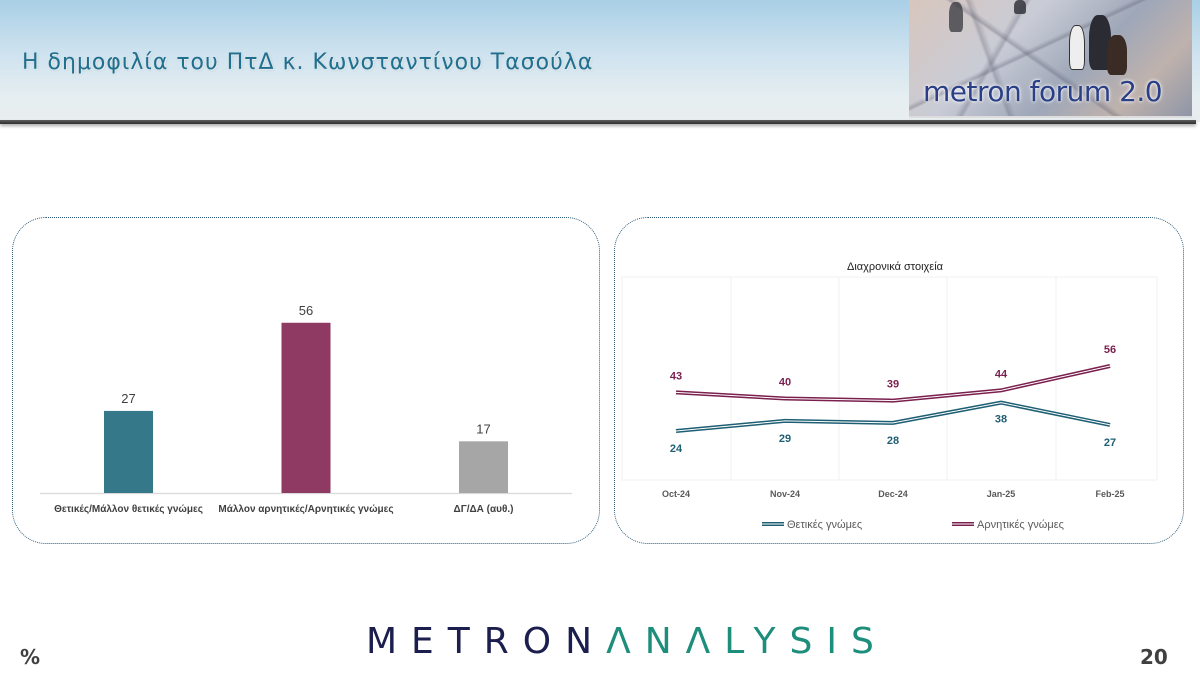 This screenshot has width=1200, height=675. I want to click on legend-label: Αρνητικές γνώμες, so click(1020, 525).